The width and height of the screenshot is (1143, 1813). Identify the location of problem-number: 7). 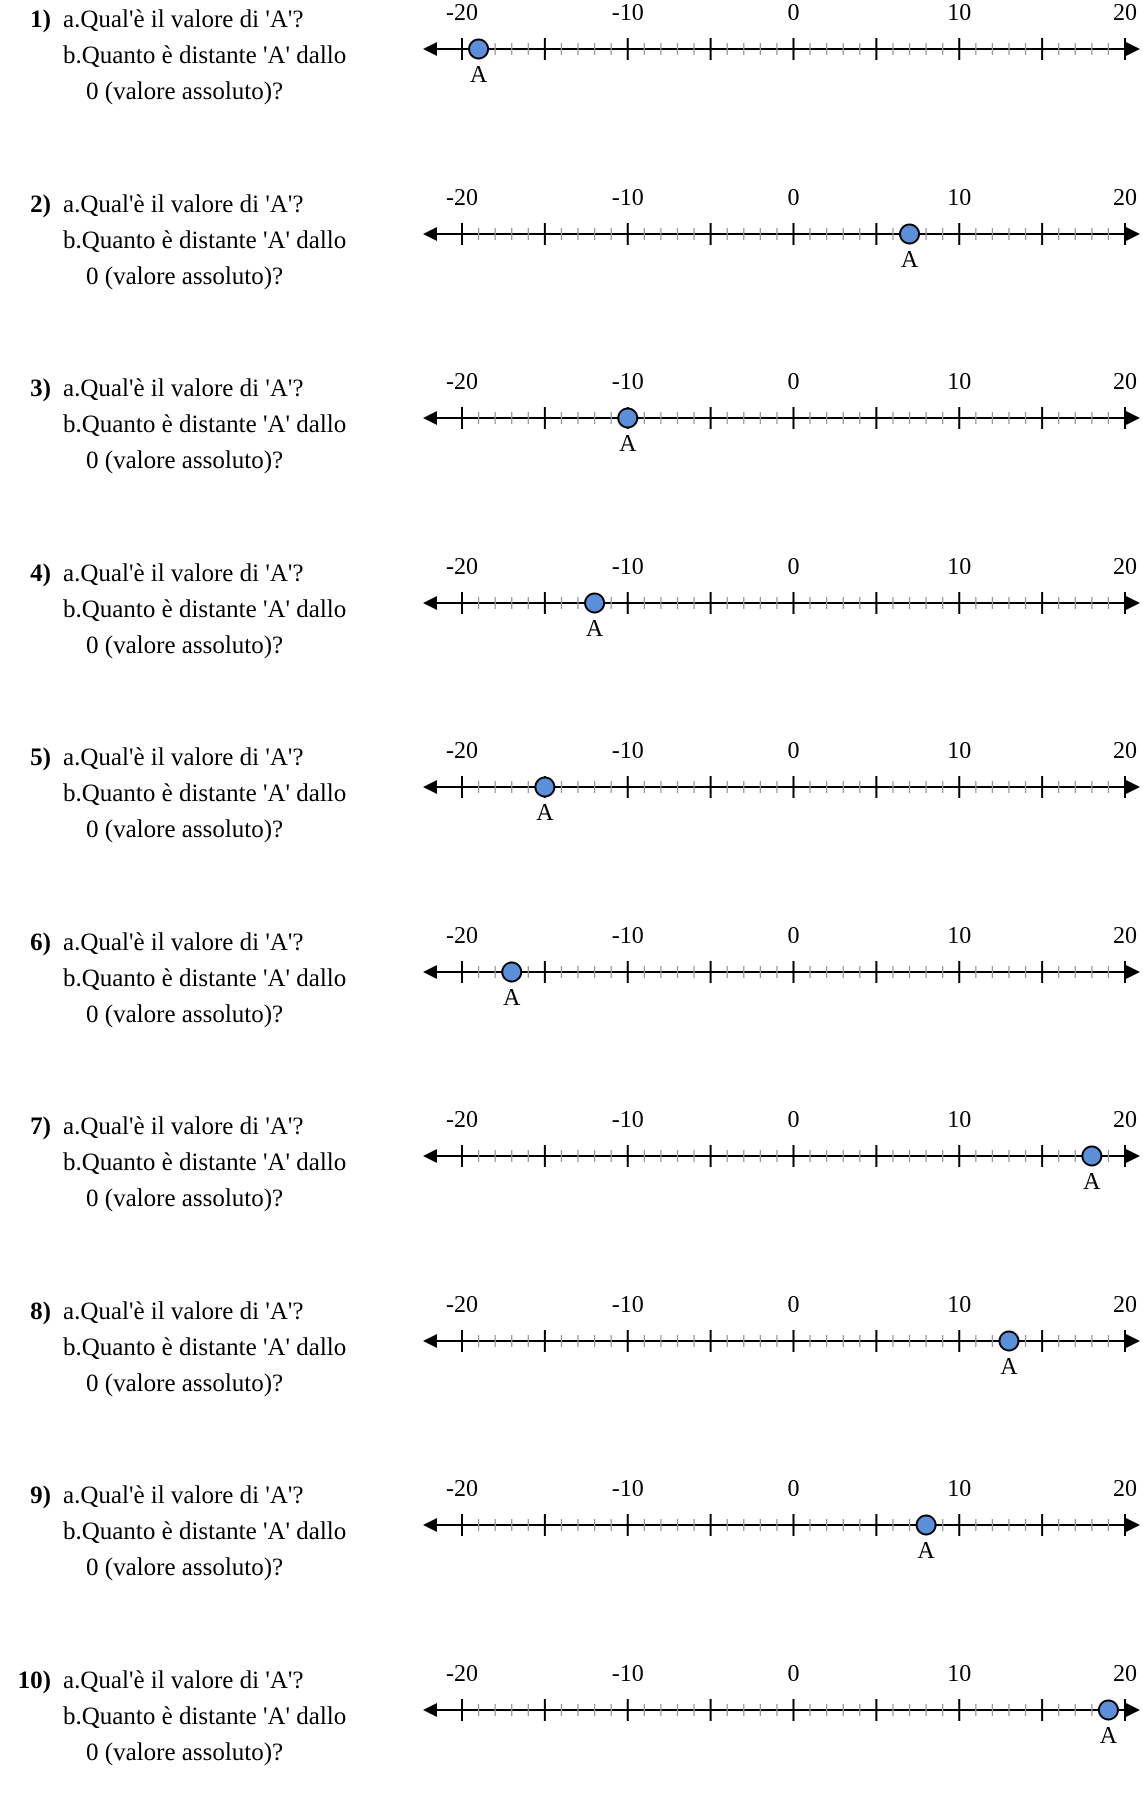
(40, 1126).